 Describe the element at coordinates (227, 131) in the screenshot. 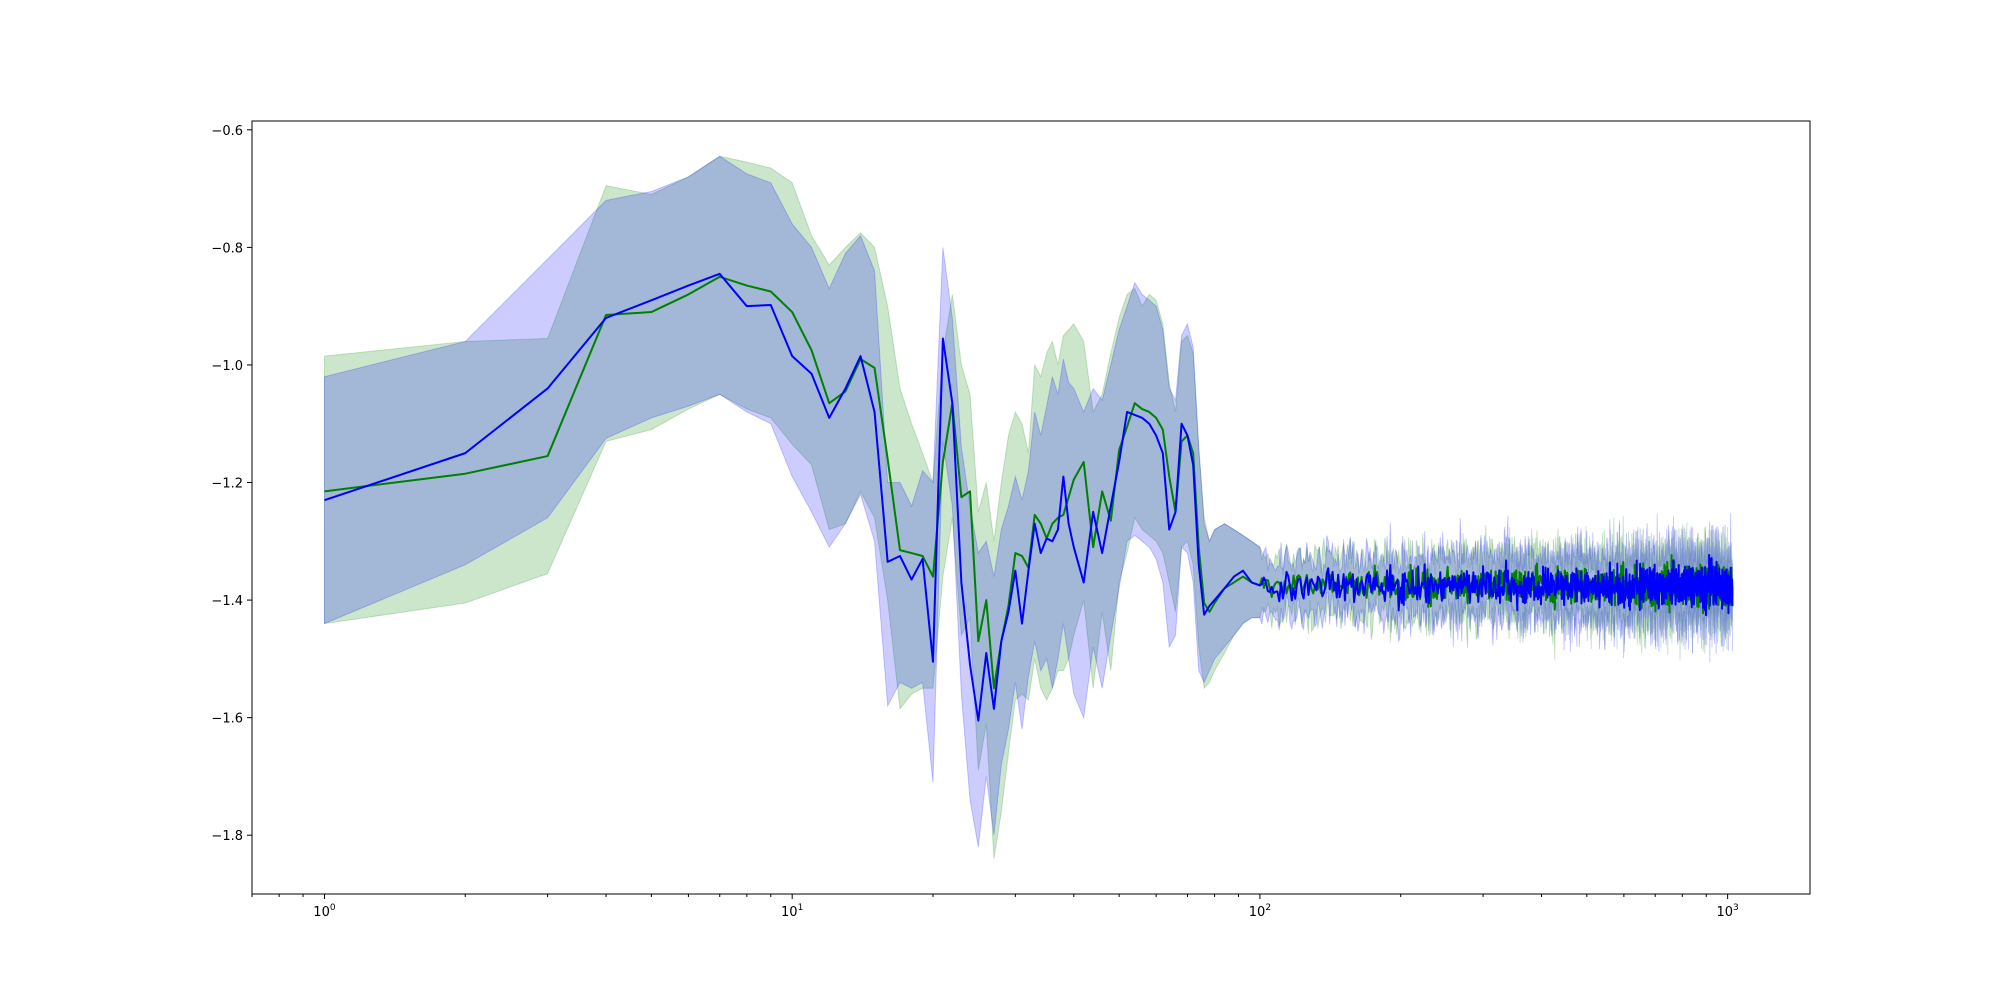

I see `y-tick-label: −0.6` at that location.